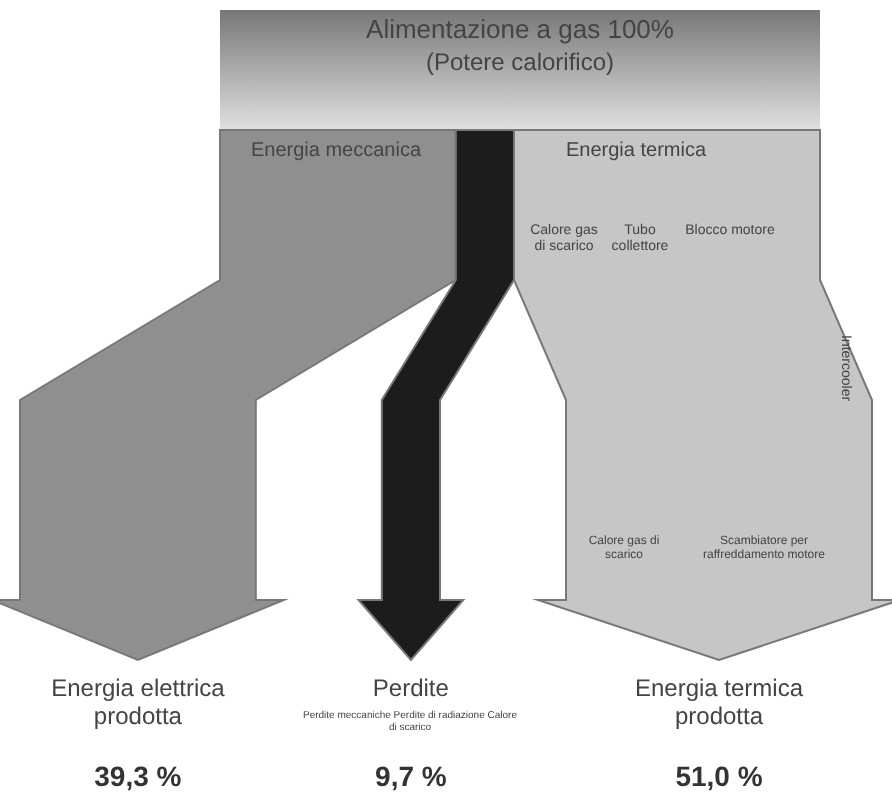  I want to click on text: Alimentazione a gas 100%, so click(520, 30).